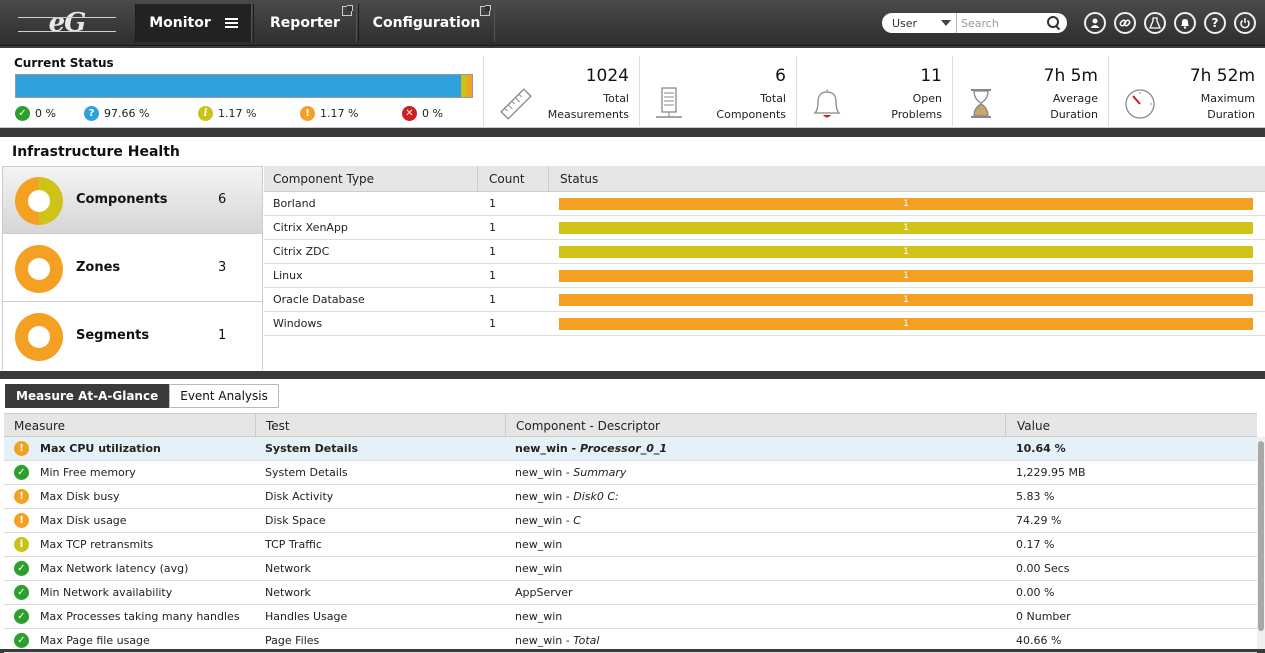 This screenshot has width=1265, height=653. Describe the element at coordinates (1245, 23) in the screenshot. I see `power-icon` at that location.